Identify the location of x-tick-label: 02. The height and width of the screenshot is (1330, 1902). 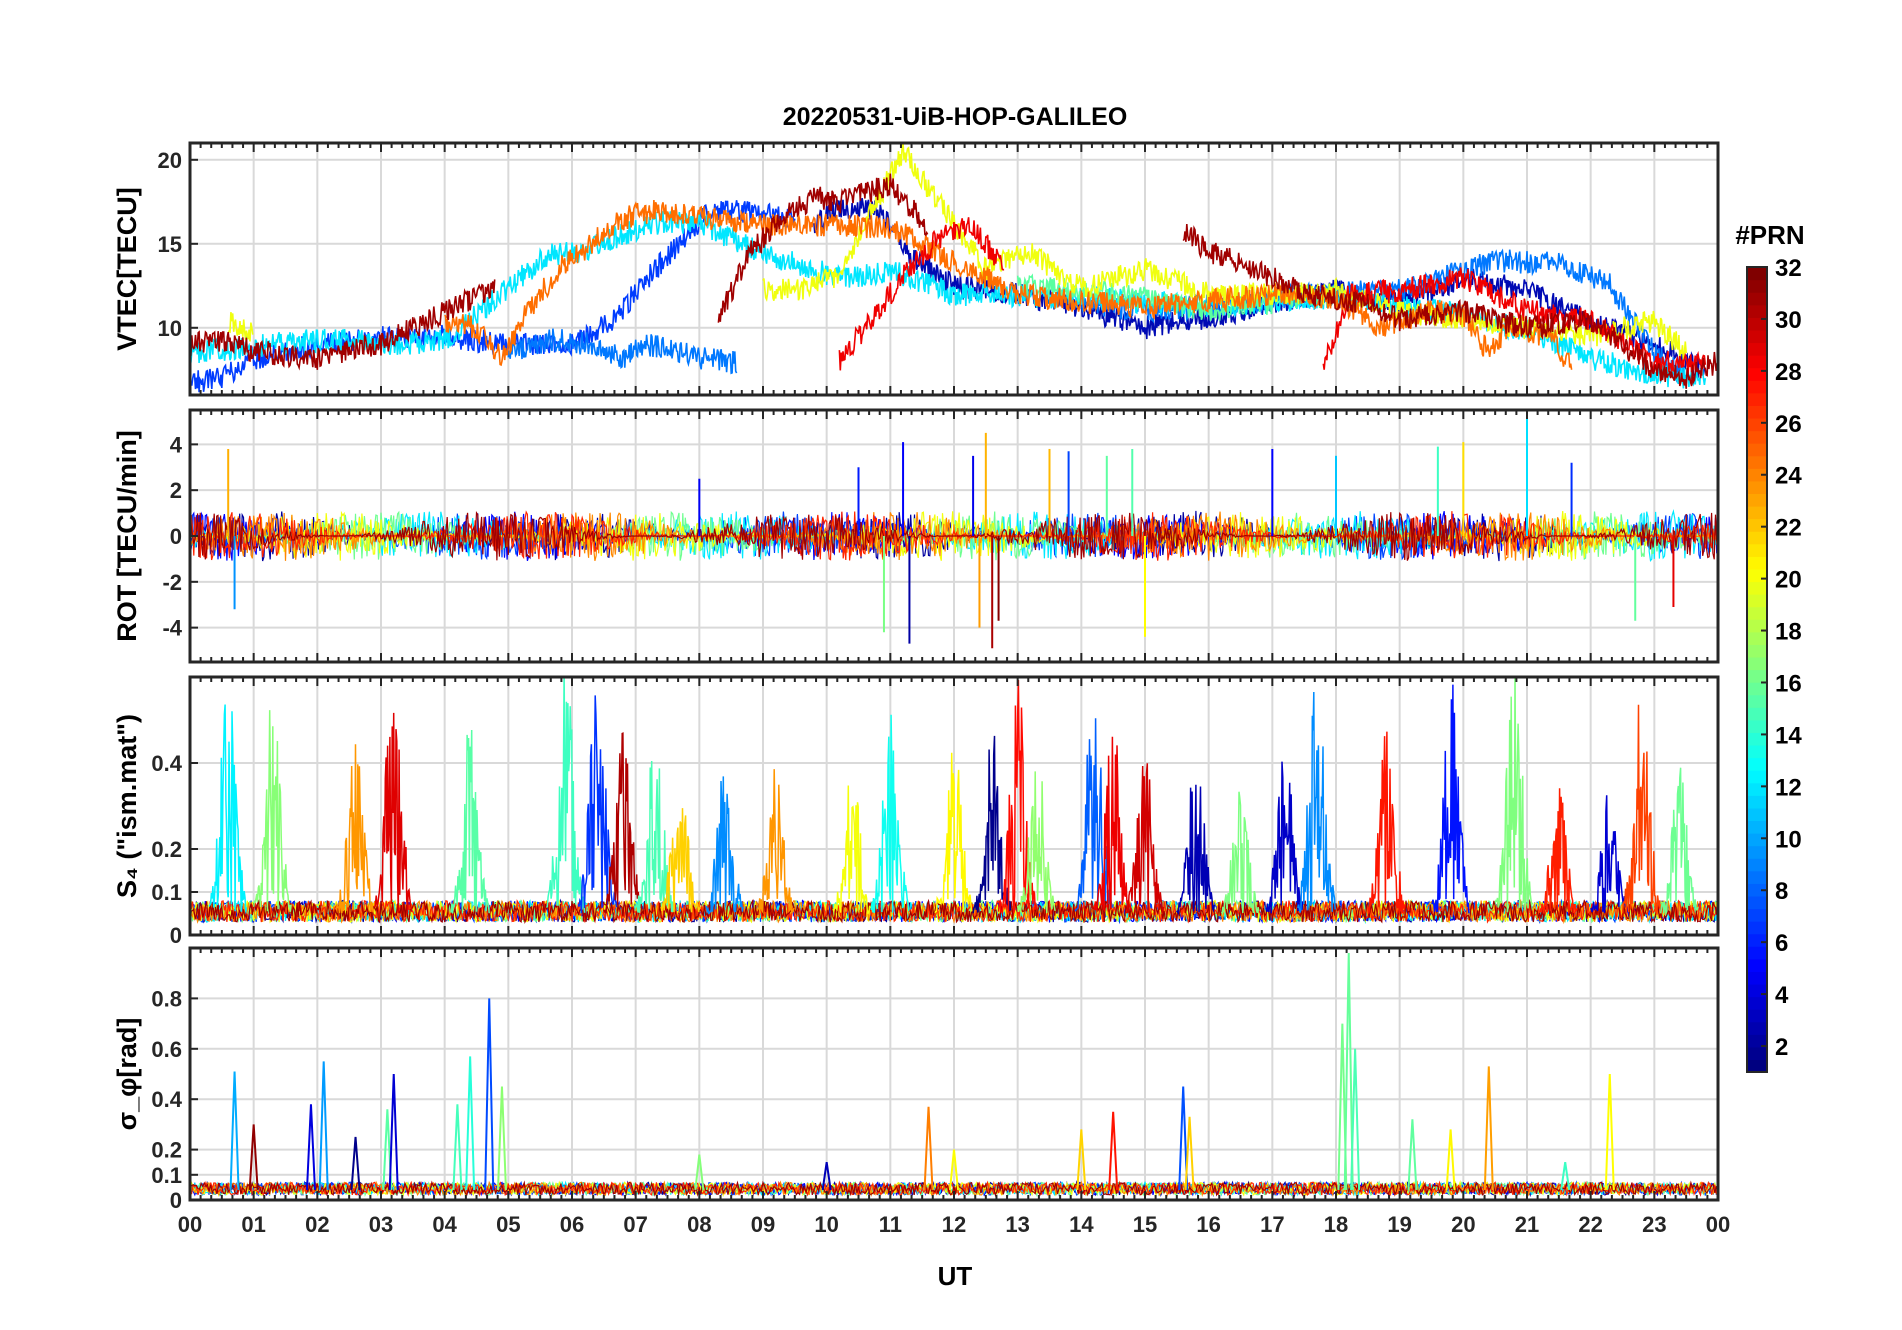
(317, 1224).